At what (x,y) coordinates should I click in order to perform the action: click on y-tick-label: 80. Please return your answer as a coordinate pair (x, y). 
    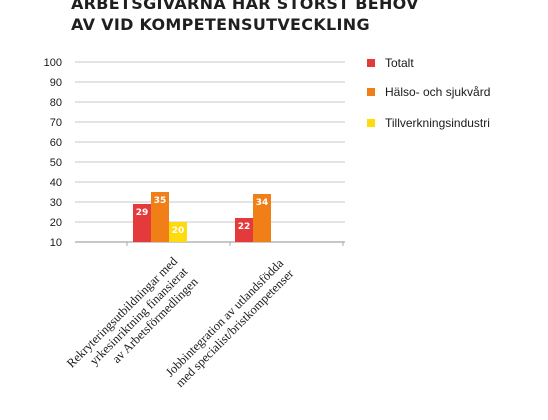
    Looking at the image, I should click on (56, 103).